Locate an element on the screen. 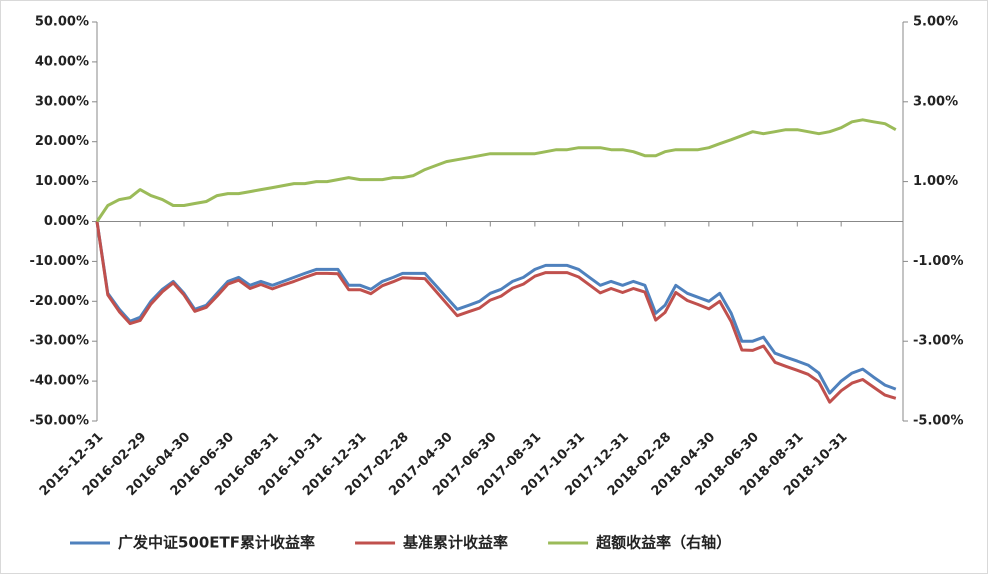  legend-label: 超额收益率（右轴） is located at coordinates (663, 543).